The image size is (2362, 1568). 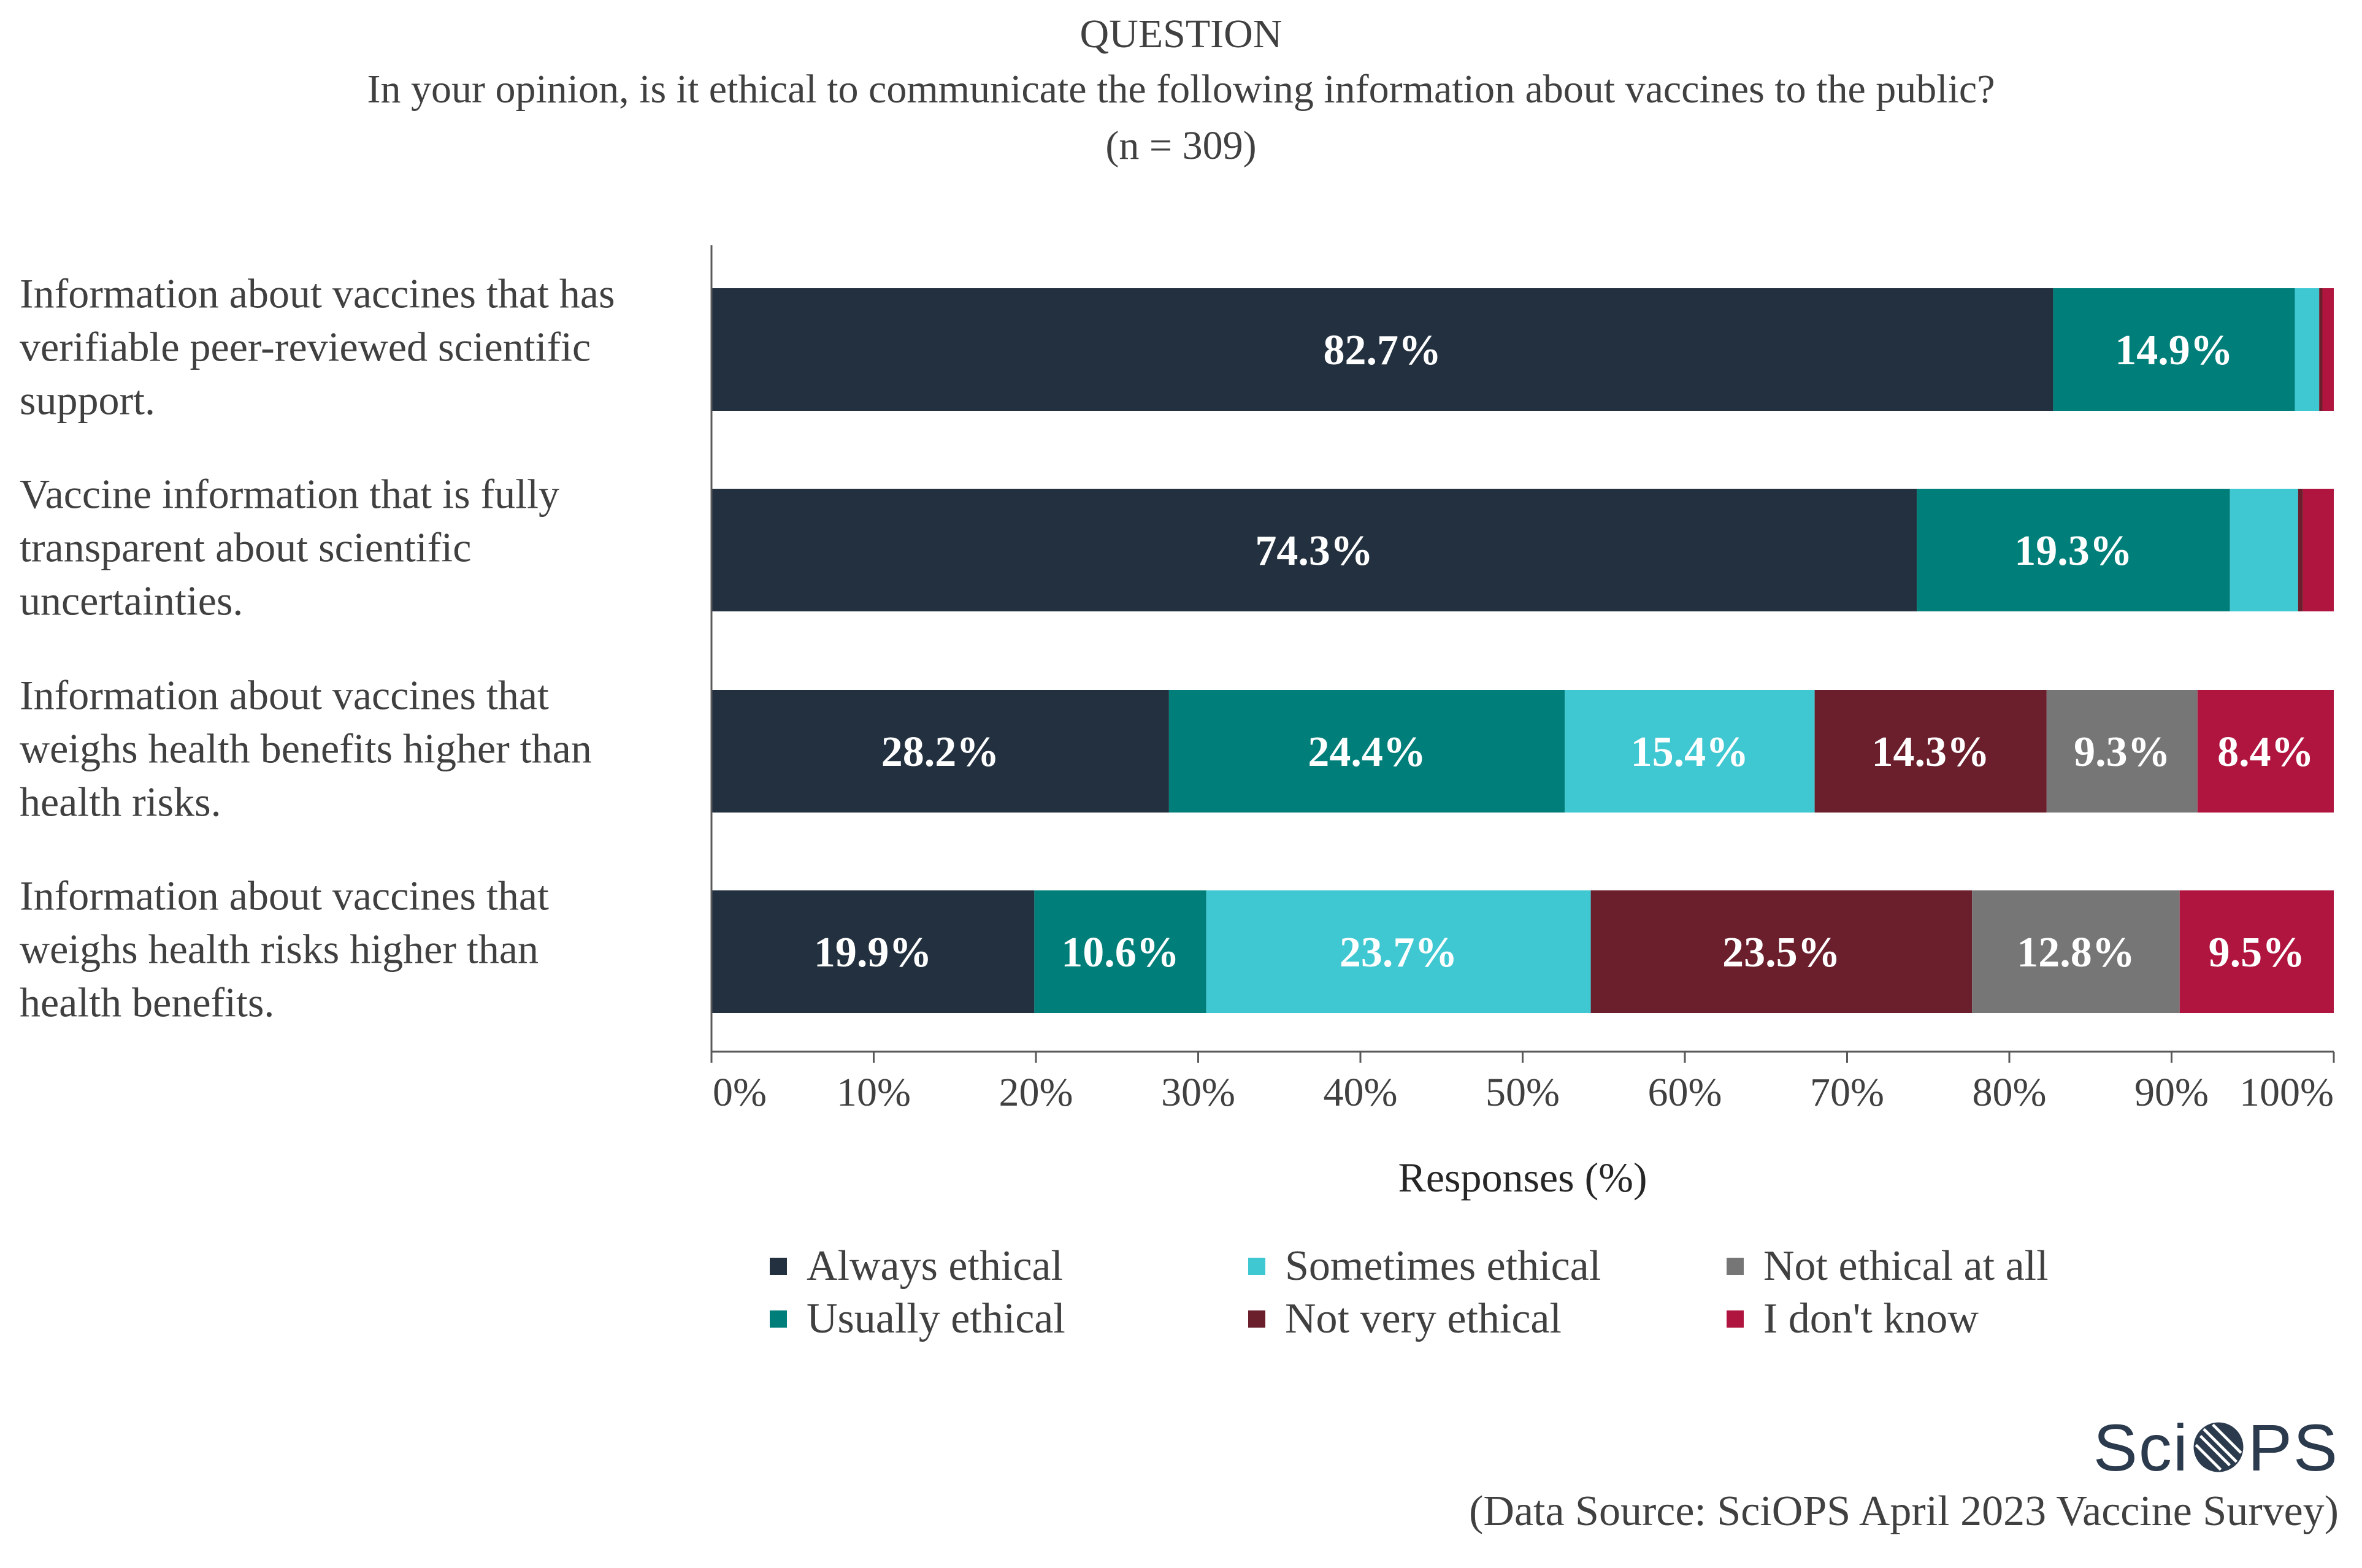 I want to click on data-label: 9.3%, so click(x=2122, y=753).